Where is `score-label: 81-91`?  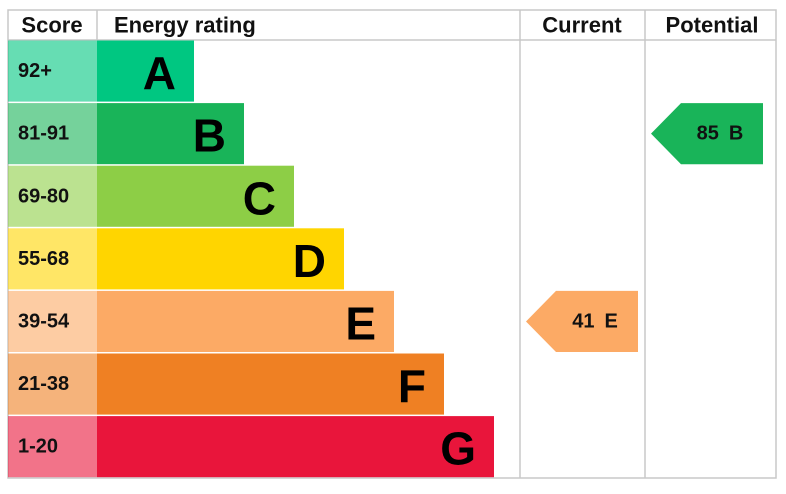 score-label: 81-91 is located at coordinates (43, 134).